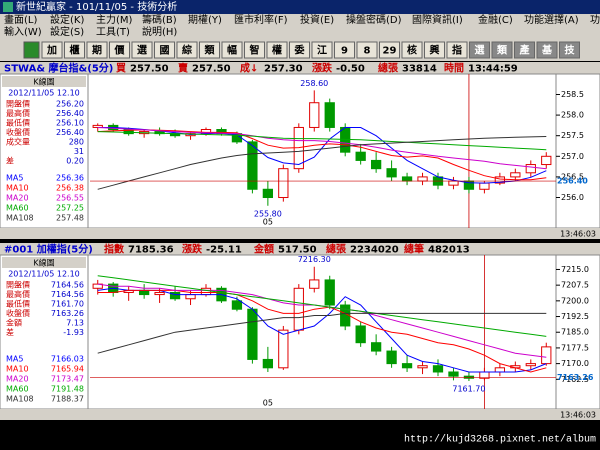 Image resolution: width=600 pixels, height=450 pixels. I want to click on menu-item: 功能選擇(A), so click(551, 19).